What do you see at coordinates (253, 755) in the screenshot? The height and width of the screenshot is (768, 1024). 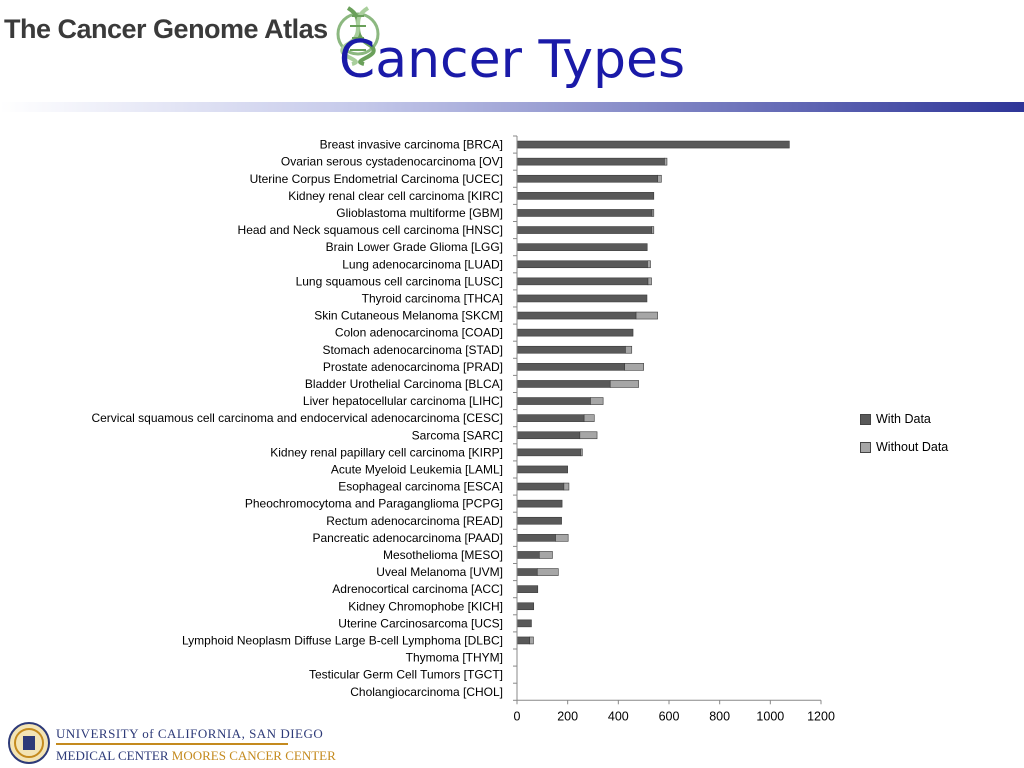 I see `center-name-part2: MOORES CANCER CENTER` at bounding box center [253, 755].